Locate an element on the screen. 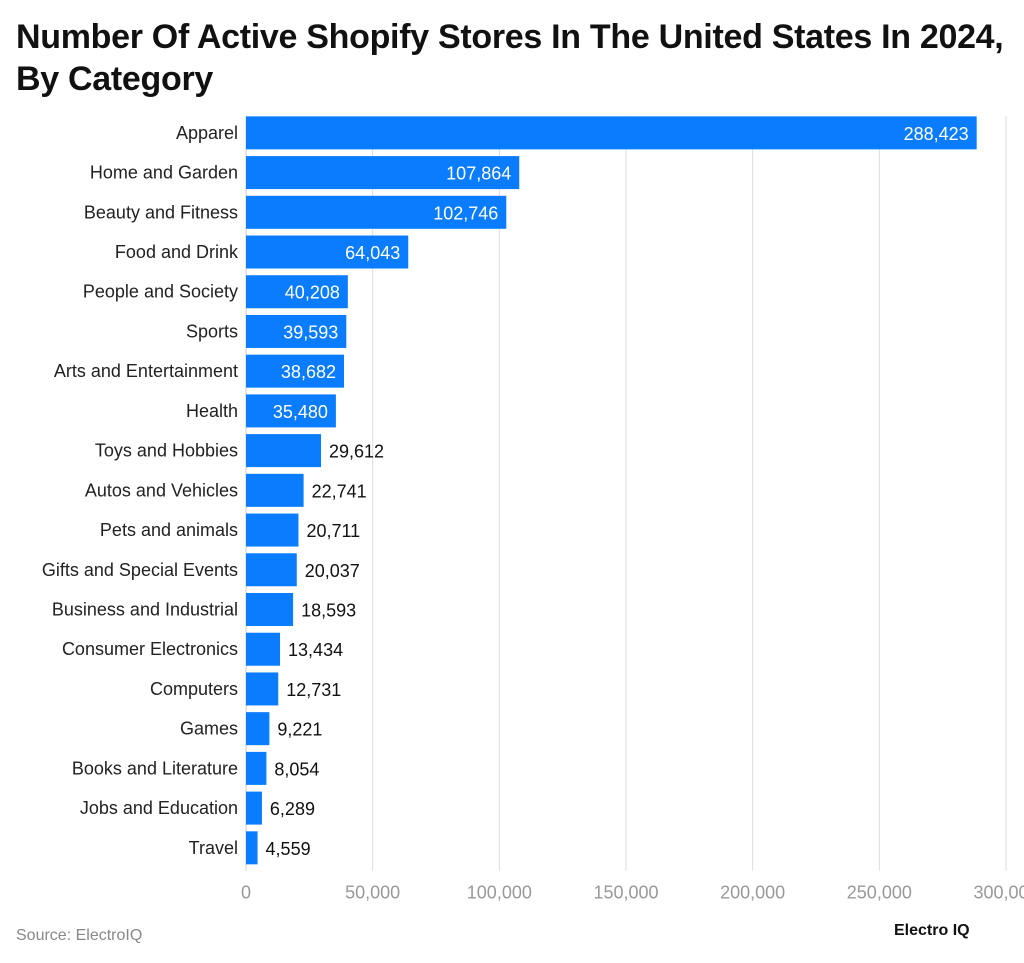 The image size is (1024, 963). category-label: Apparel is located at coordinates (207, 133).